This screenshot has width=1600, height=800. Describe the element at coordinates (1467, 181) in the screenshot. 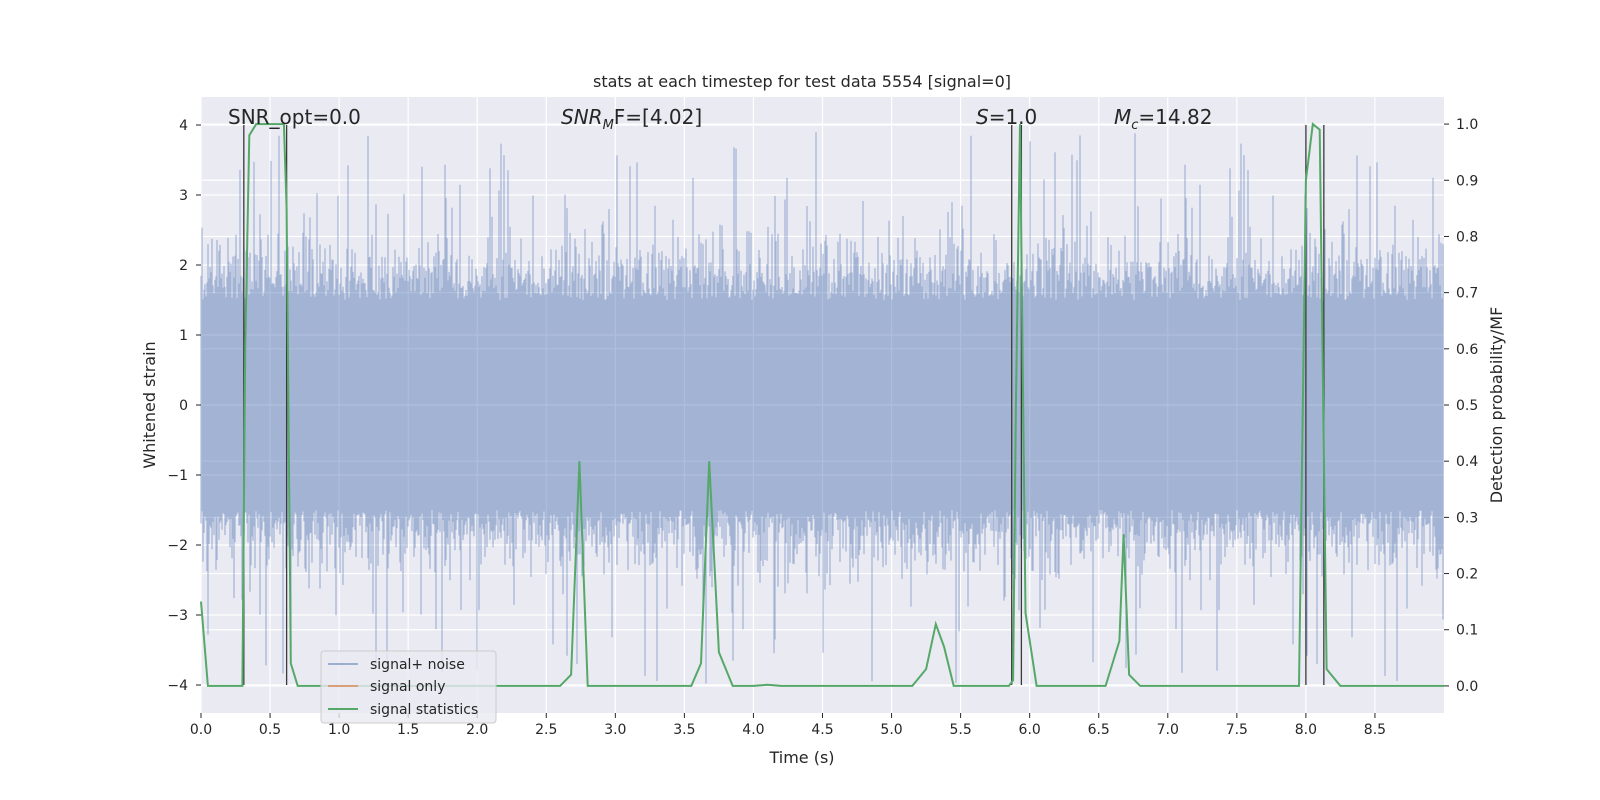

I see `y2-tick-label: 0.9` at that location.